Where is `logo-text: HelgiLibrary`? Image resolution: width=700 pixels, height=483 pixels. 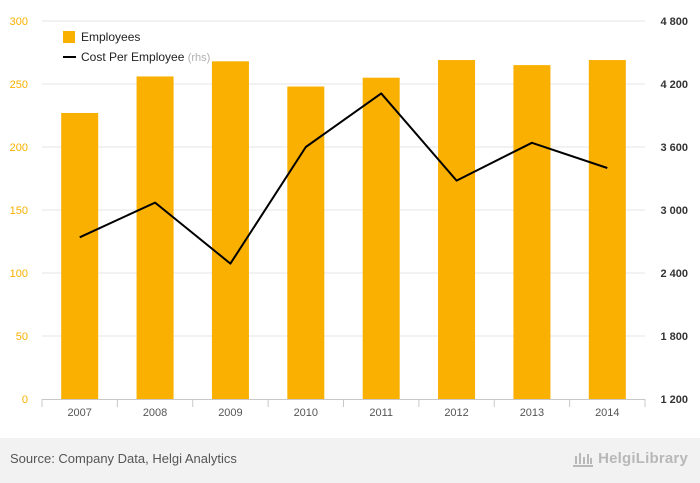
logo-text: HelgiLibrary is located at coordinates (643, 458).